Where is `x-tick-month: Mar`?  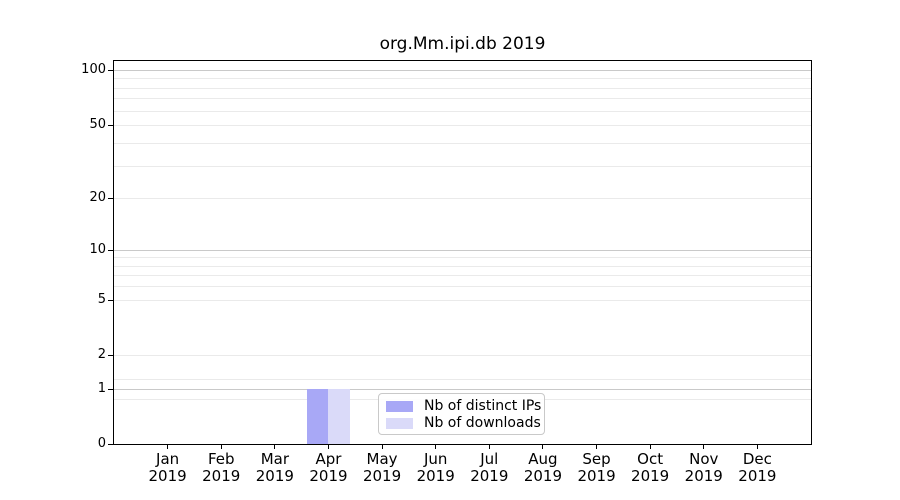 x-tick-month: Mar is located at coordinates (274, 459).